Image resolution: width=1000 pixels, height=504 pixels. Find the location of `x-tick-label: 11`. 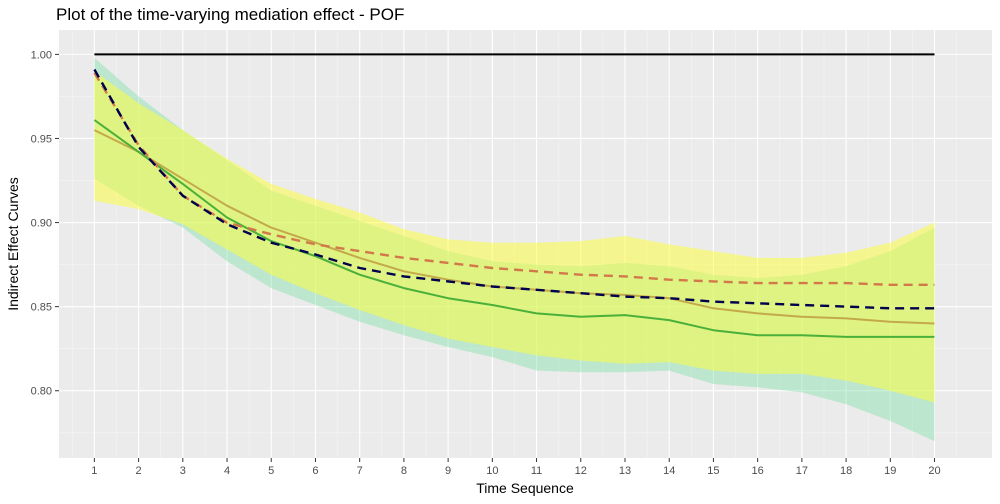

x-tick-label: 11 is located at coordinates (536, 471).